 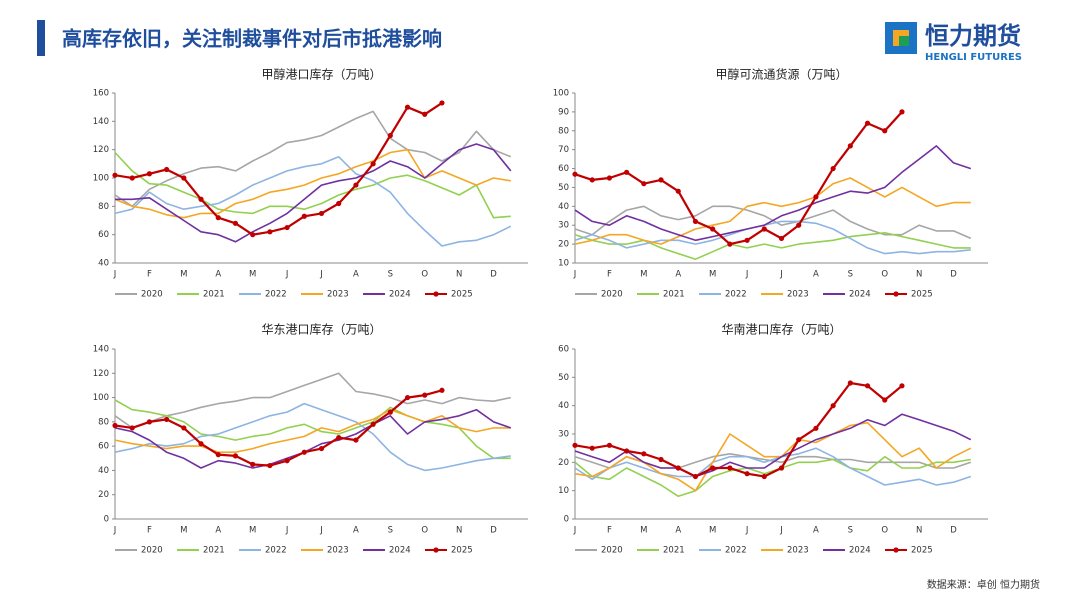 I want to click on y-tick-label: 30, so click(x=563, y=226).